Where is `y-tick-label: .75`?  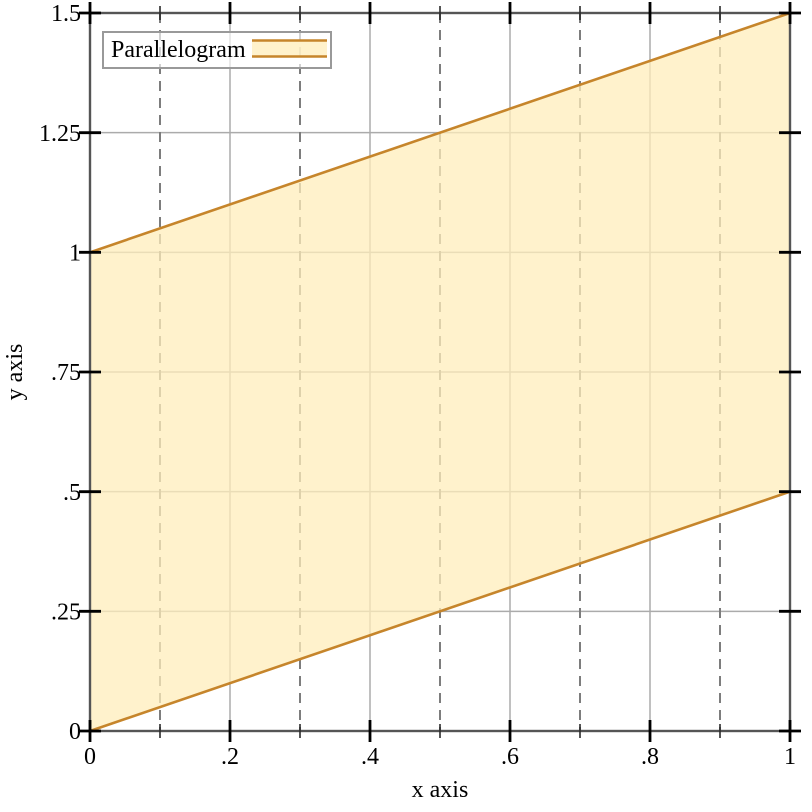 y-tick-label: .75 is located at coordinates (66, 373).